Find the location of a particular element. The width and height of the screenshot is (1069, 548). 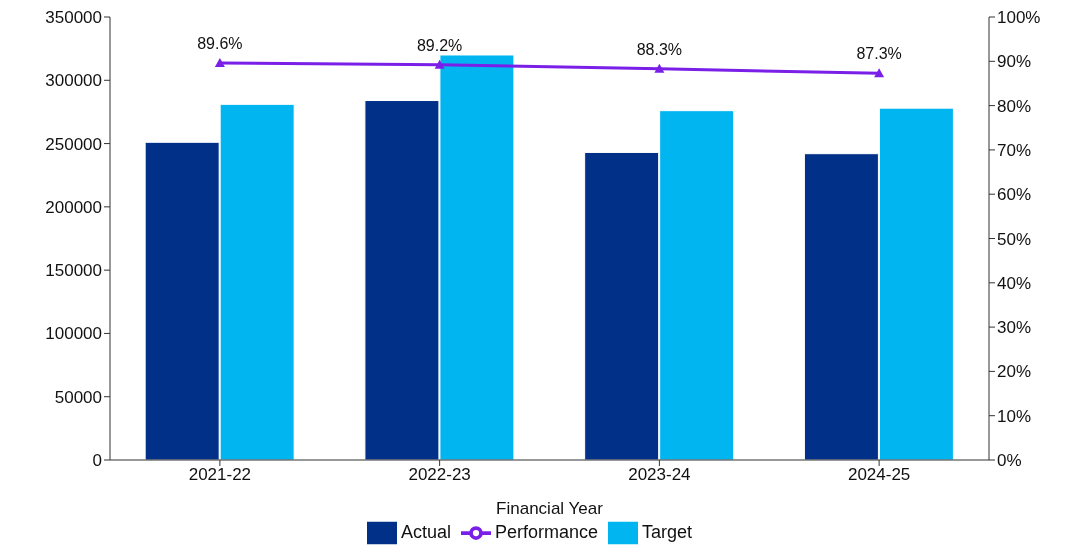

y2-tick-label: 60% is located at coordinates (1014, 195).